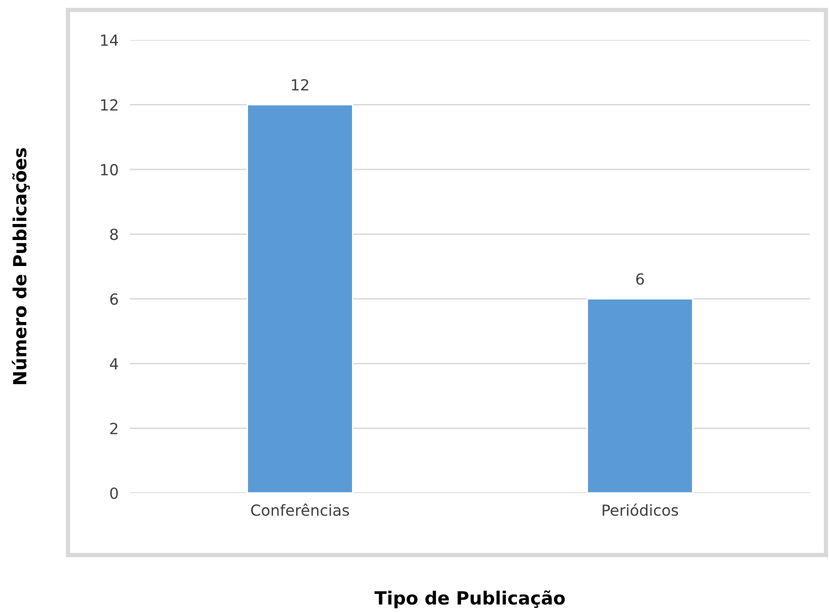  What do you see at coordinates (640, 279) in the screenshot?
I see `data-label: 6` at bounding box center [640, 279].